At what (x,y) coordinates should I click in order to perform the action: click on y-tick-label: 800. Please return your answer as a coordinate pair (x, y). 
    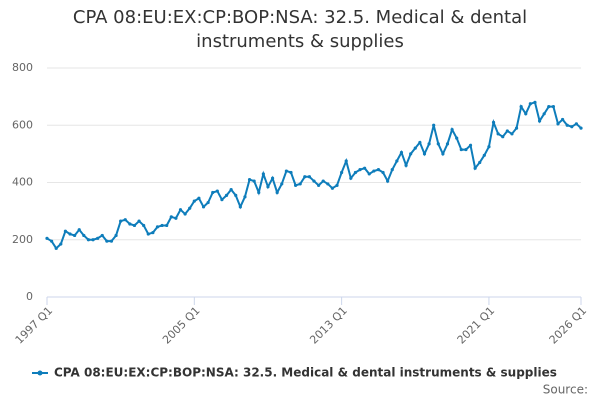
    Looking at the image, I should click on (22, 67).